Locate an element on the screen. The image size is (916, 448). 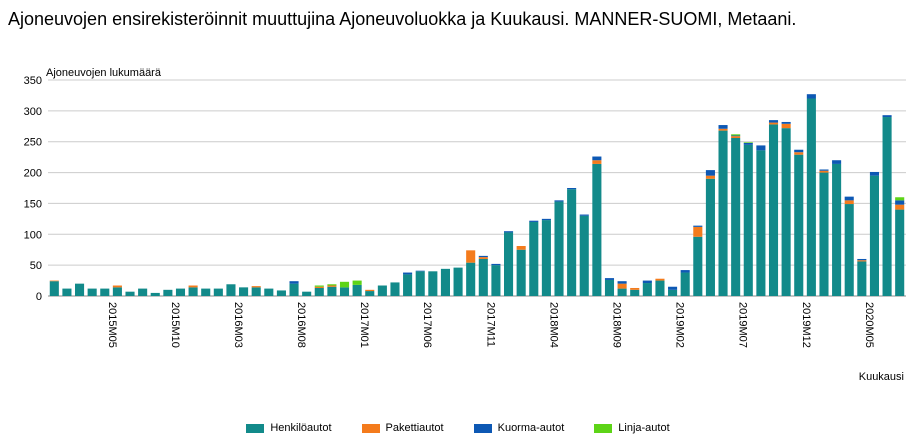
x-tick-label: 2017M06 is located at coordinates (427, 325).